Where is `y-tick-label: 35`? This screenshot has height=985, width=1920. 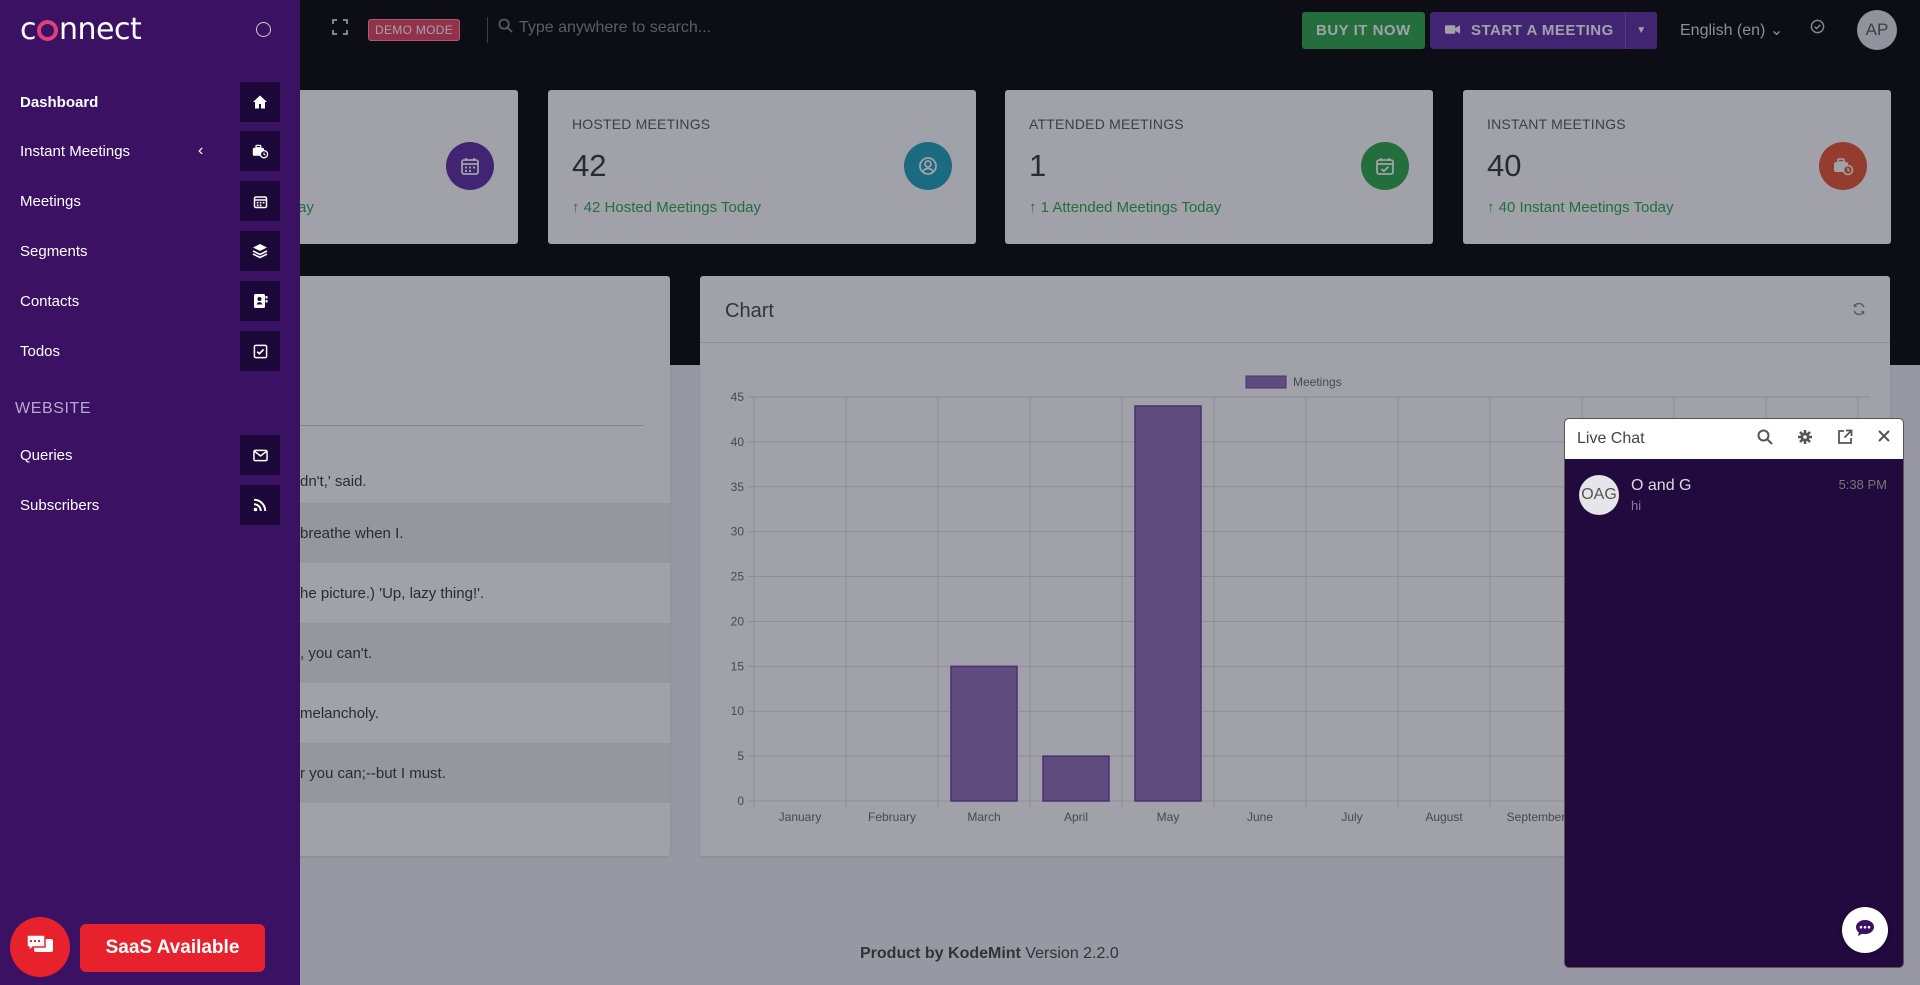 y-tick-label: 35 is located at coordinates (738, 487).